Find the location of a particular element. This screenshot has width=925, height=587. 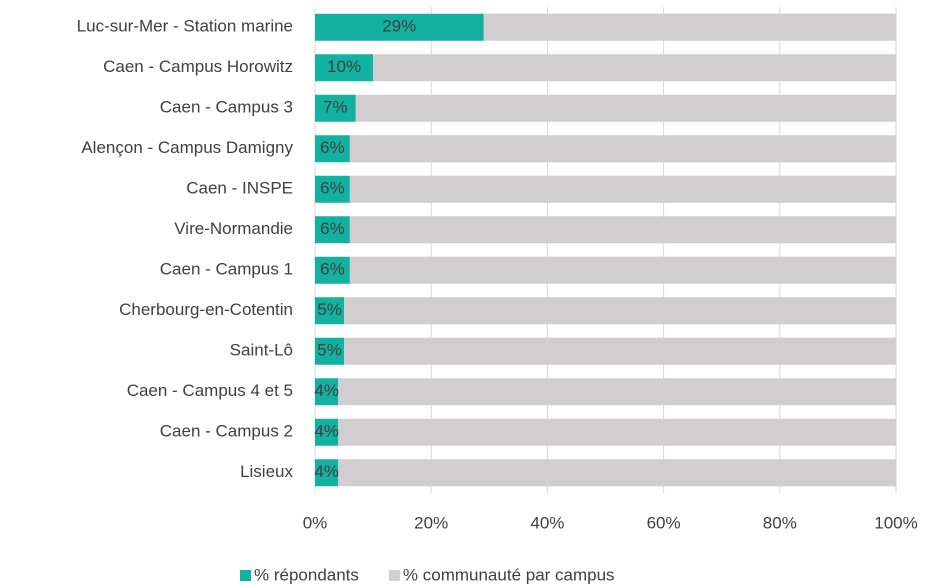

legend-label: % communauté par campus is located at coordinates (509, 574).